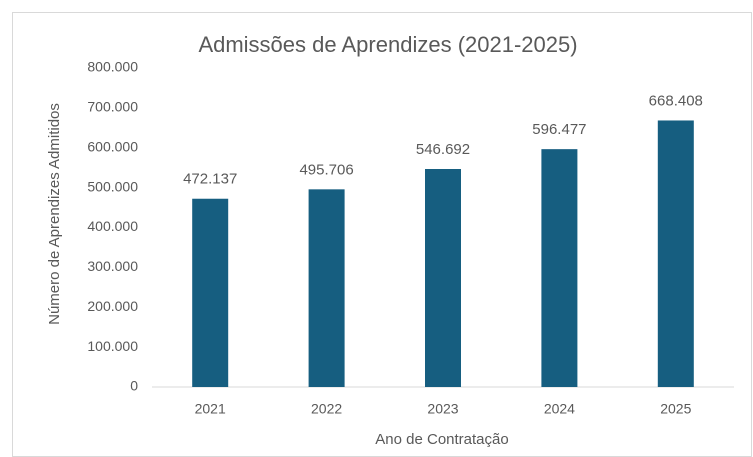 This screenshot has height=457, width=753. What do you see at coordinates (112, 226) in the screenshot?
I see `y-tick-label: 400.000` at bounding box center [112, 226].